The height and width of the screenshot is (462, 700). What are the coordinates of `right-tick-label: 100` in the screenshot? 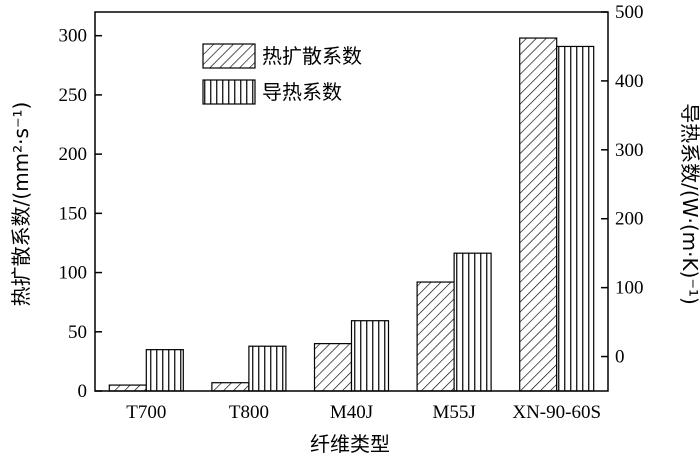 It's located at (629, 288).